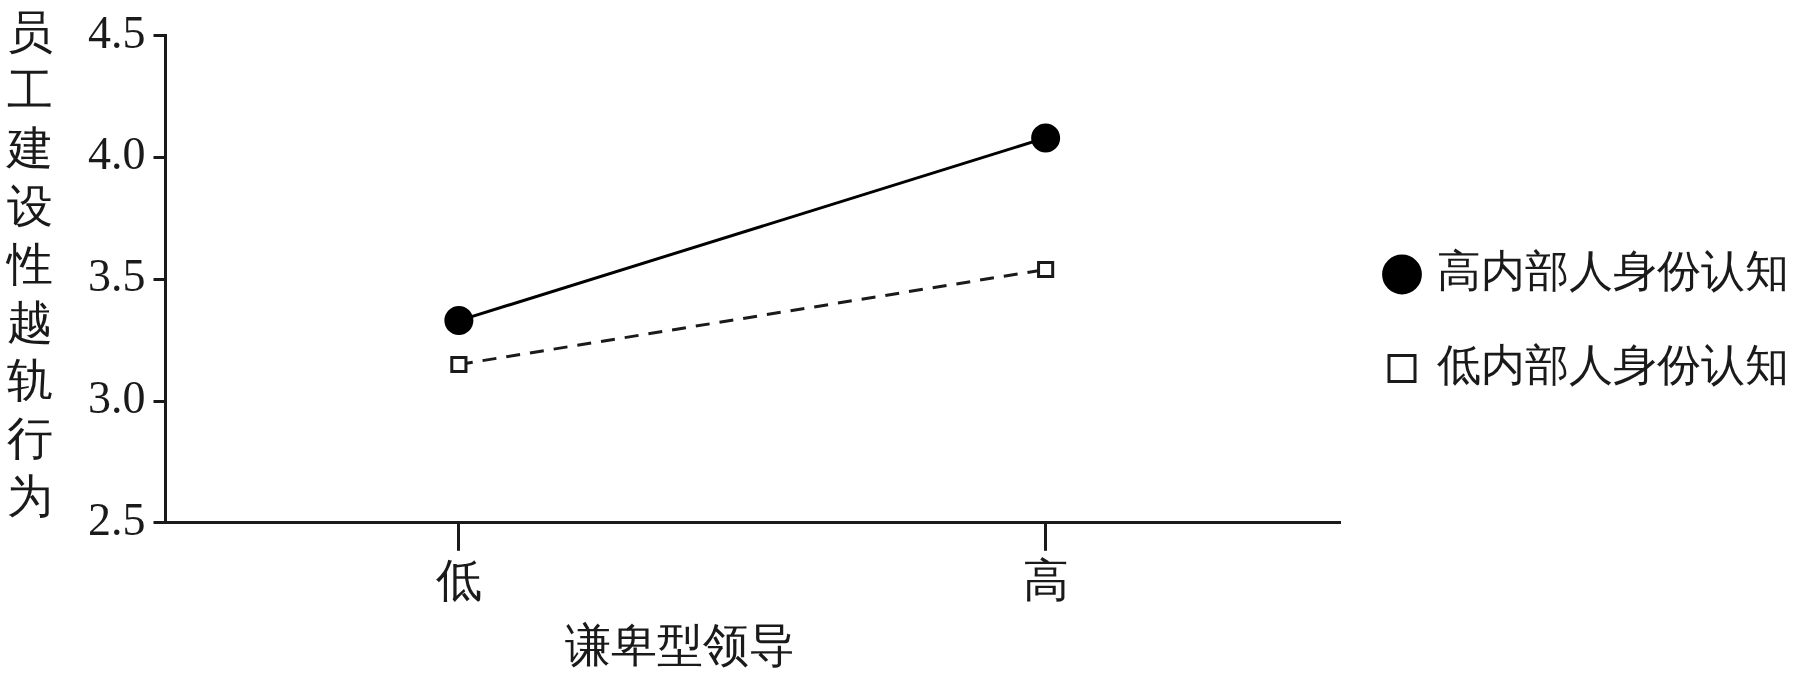 The height and width of the screenshot is (678, 1809). What do you see at coordinates (117, 519) in the screenshot?
I see `y-tick-label: 2.5` at bounding box center [117, 519].